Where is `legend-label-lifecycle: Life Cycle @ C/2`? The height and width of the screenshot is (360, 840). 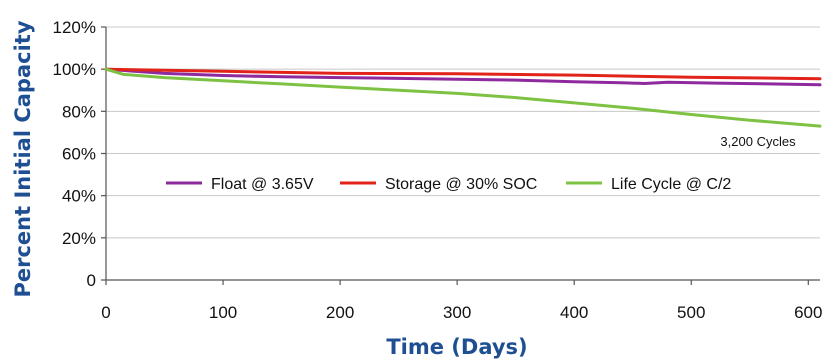 legend-label-lifecycle: Life Cycle @ C/2 is located at coordinates (671, 184).